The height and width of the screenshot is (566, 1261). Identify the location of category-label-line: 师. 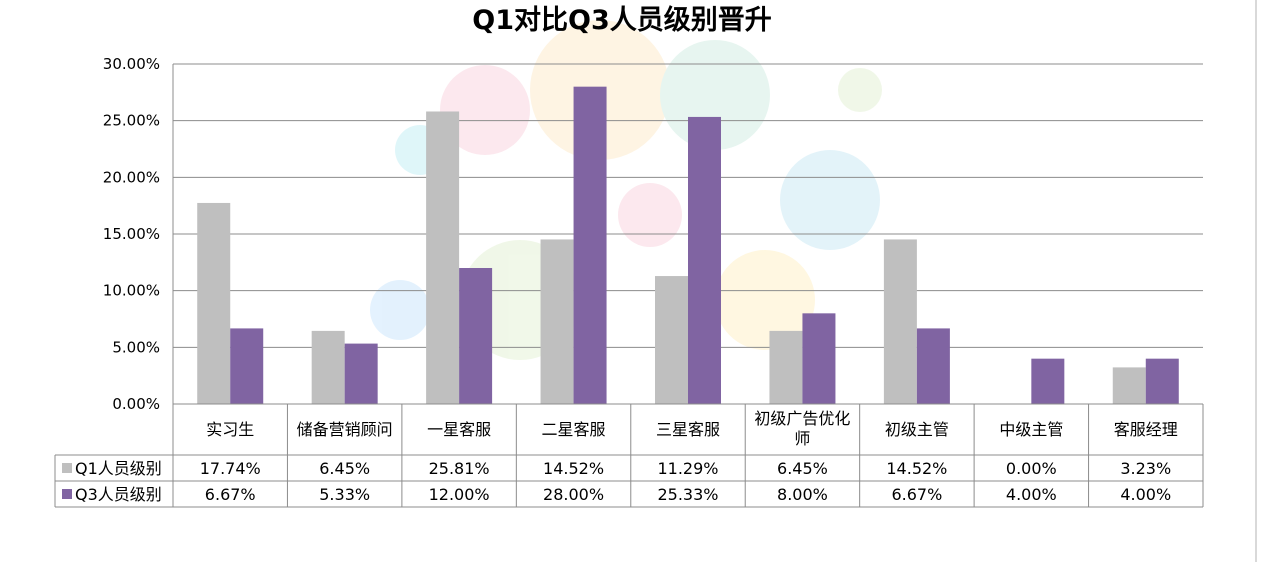
(802, 438).